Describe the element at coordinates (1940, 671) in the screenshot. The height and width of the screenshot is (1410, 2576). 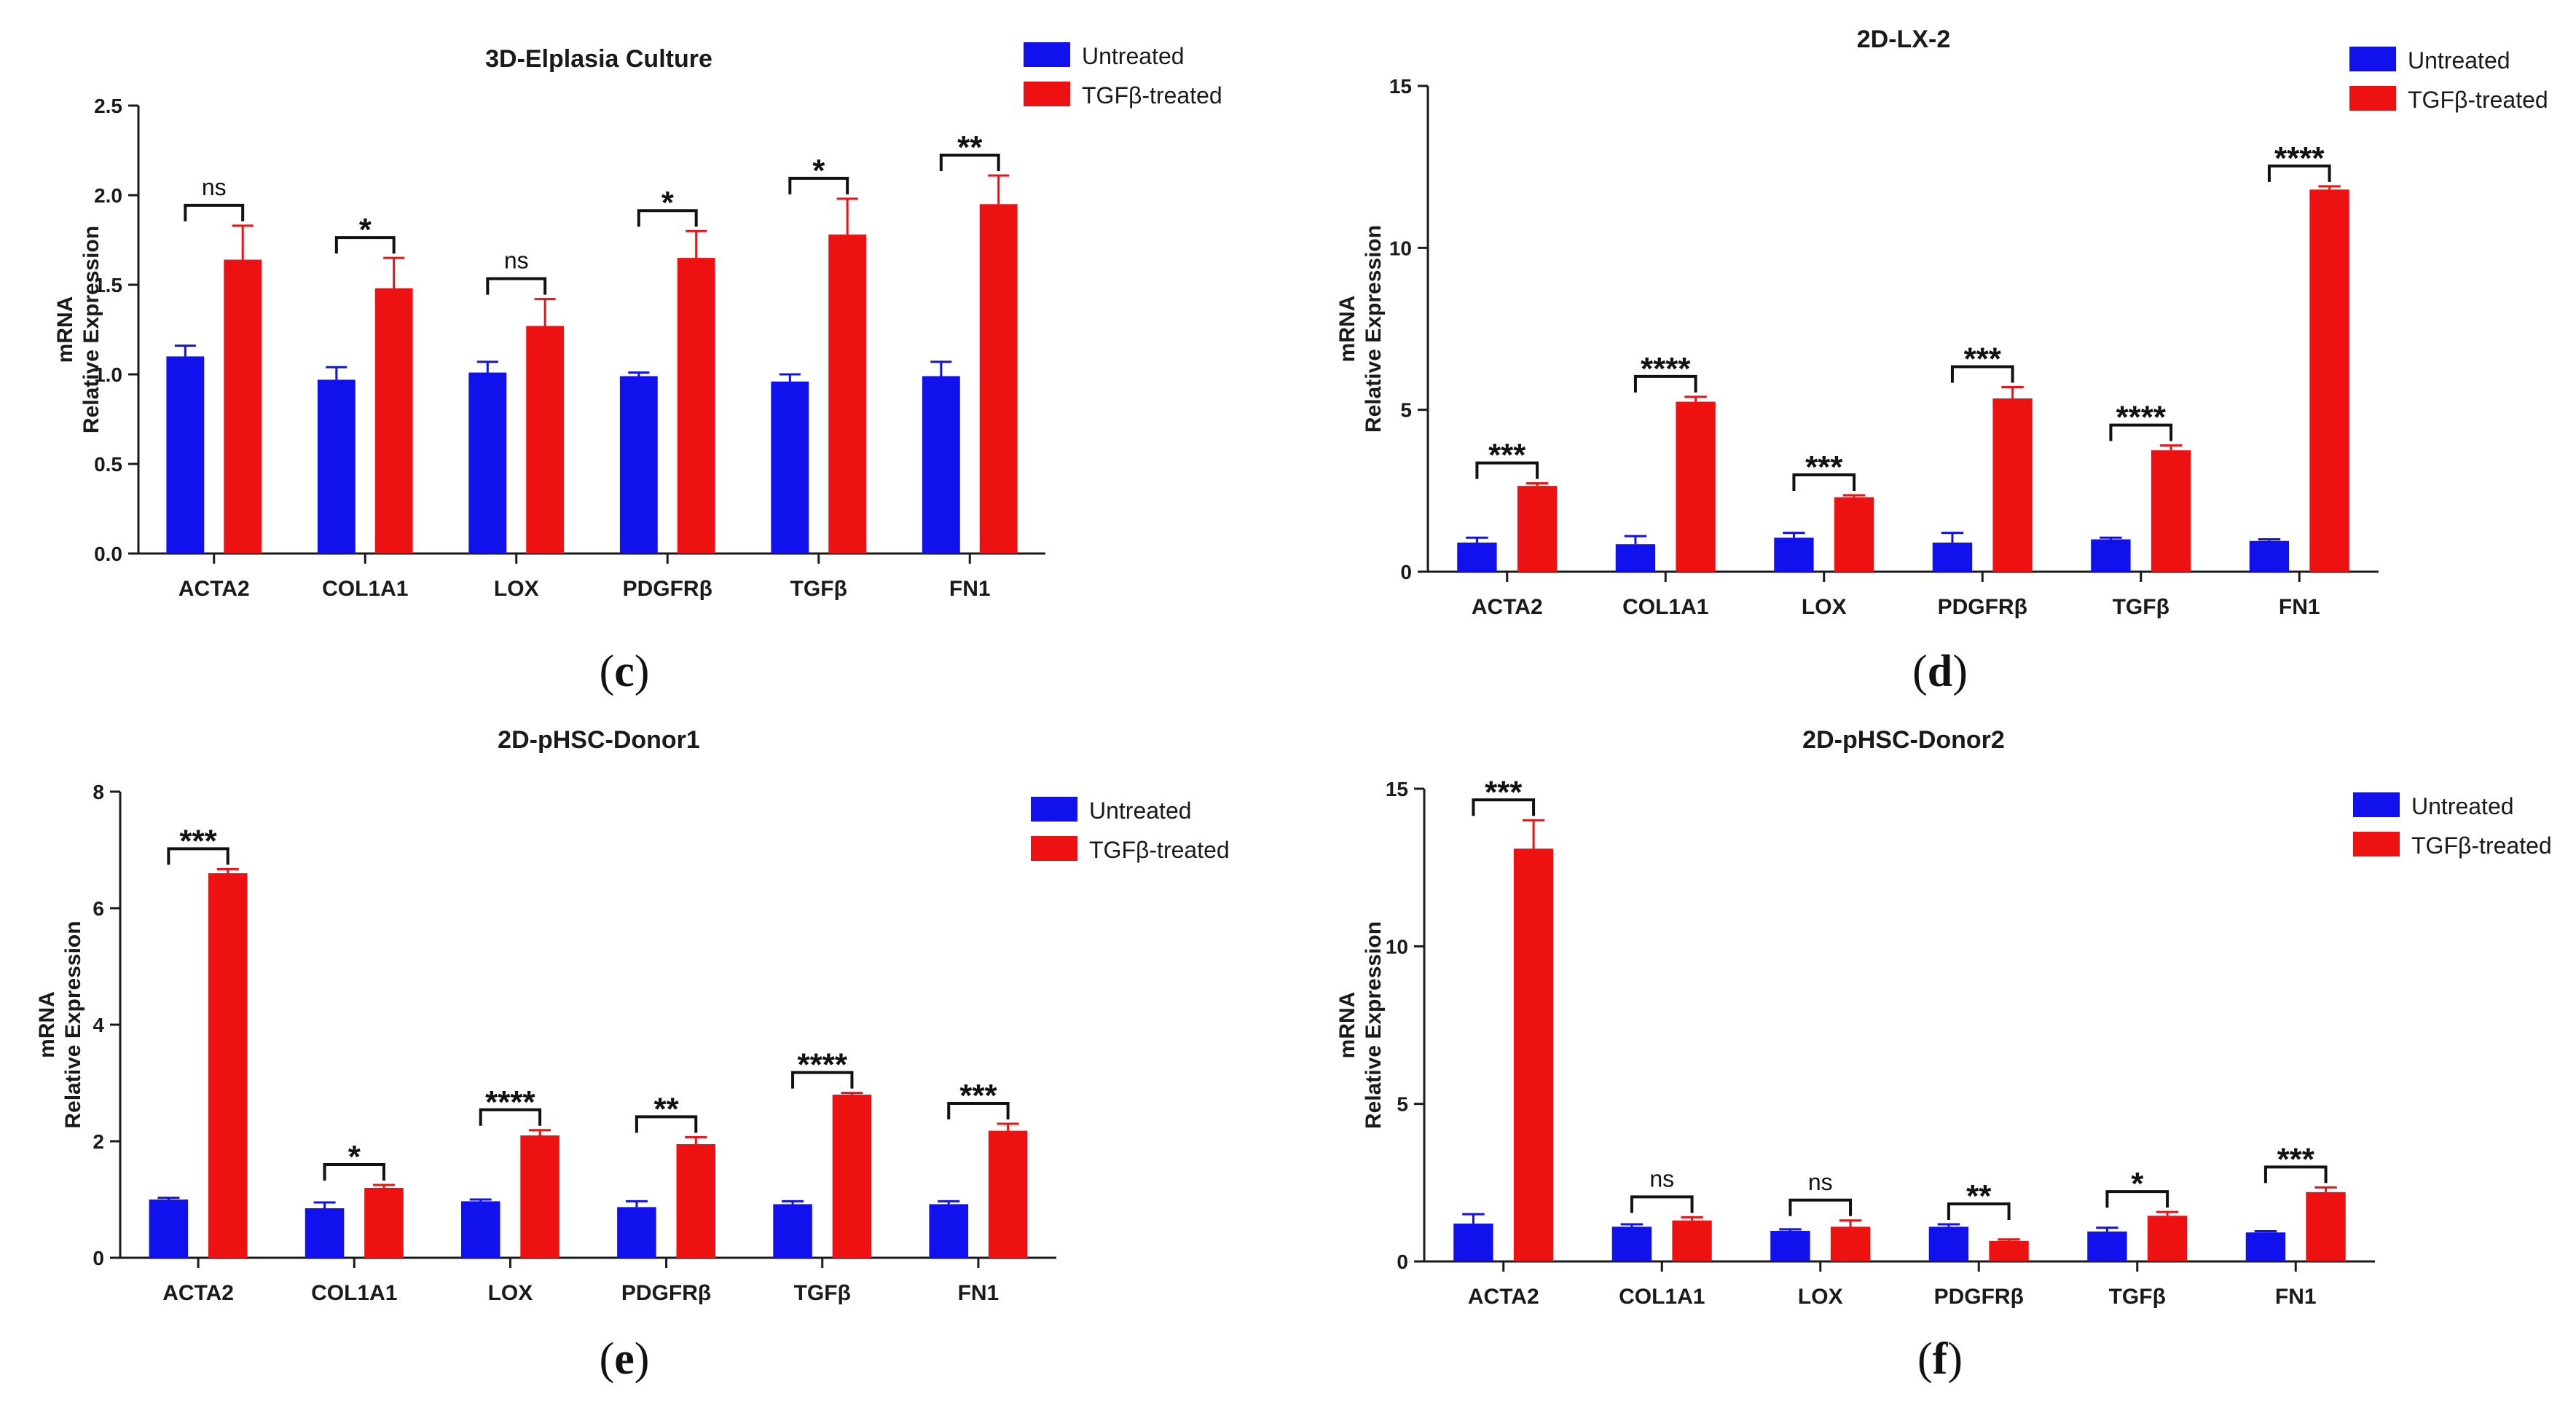
I see `panel-letter-d: d` at that location.